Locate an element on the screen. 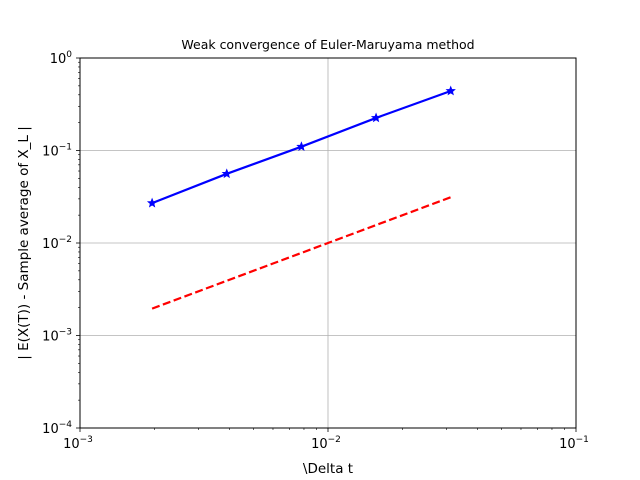 This screenshot has height=480, width=640. x-tick-label: 10⁻¹ is located at coordinates (574, 443).